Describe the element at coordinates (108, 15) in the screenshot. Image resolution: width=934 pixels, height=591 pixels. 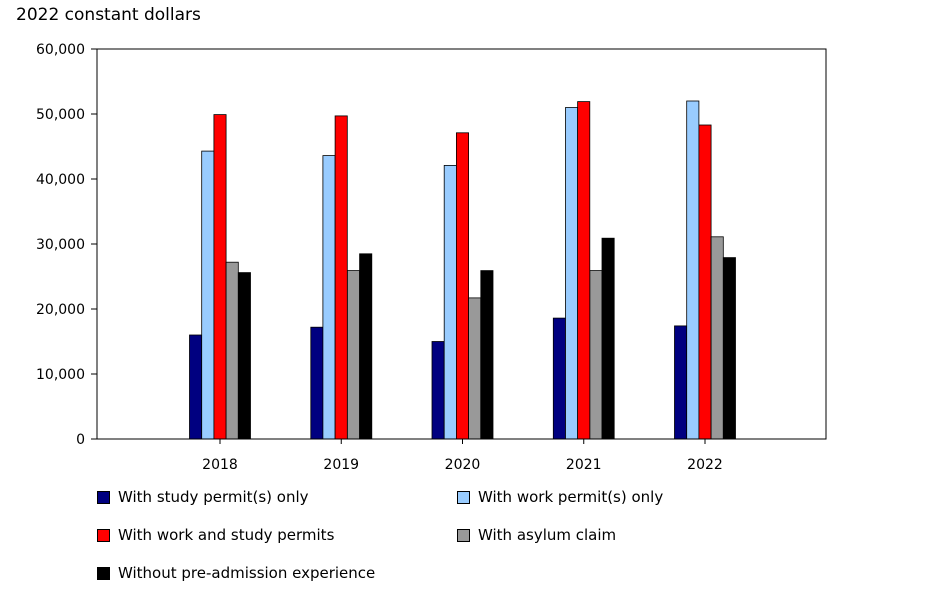
I see `y-axis-title: 2022 constant dollars` at that location.